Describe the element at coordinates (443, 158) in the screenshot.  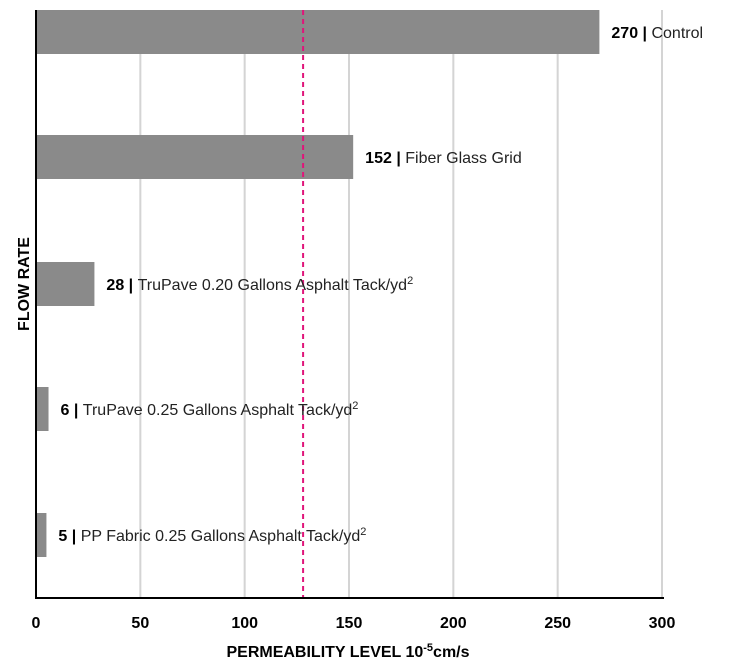
I see `data-label-2: 152 | Fiber Glass Grid` at that location.